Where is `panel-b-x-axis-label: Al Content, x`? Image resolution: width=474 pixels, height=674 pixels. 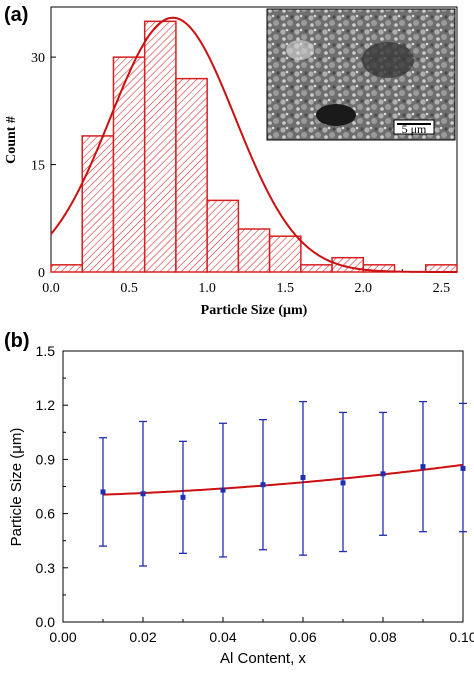
panel-b-x-axis-label: Al Content, x is located at coordinates (263, 658).